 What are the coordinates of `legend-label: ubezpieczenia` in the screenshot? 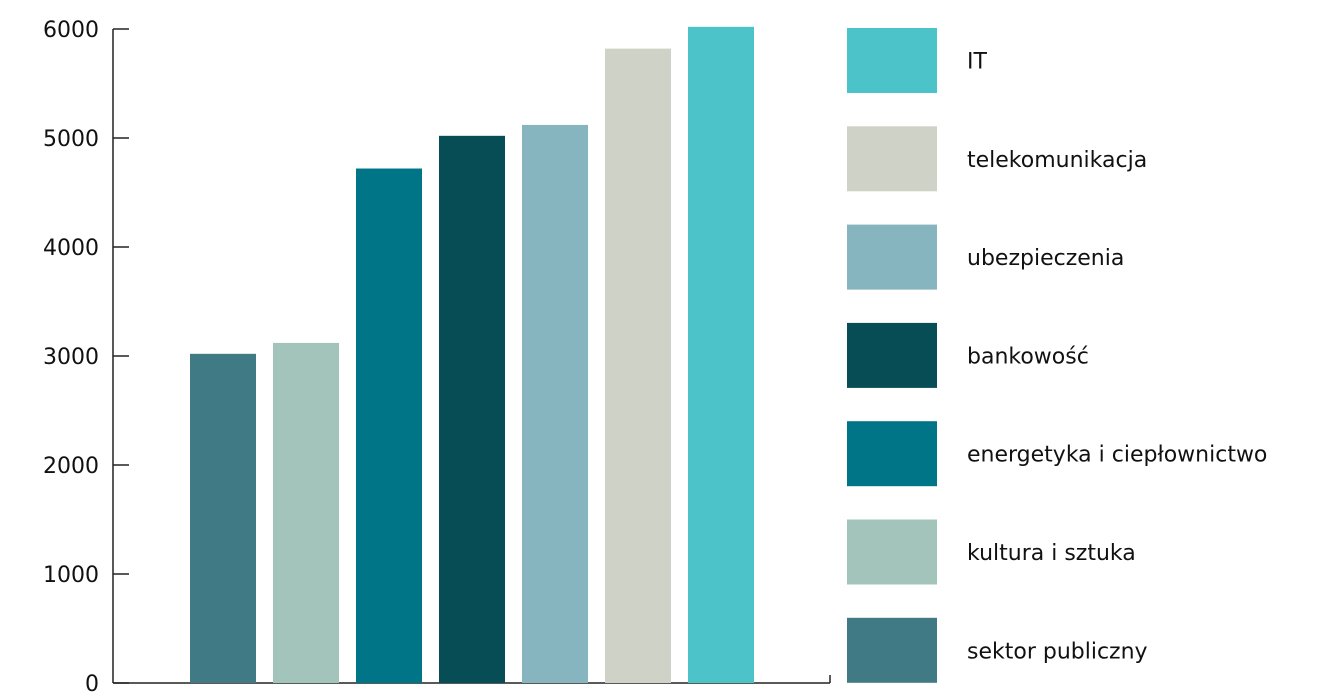 It's located at (1045, 258).